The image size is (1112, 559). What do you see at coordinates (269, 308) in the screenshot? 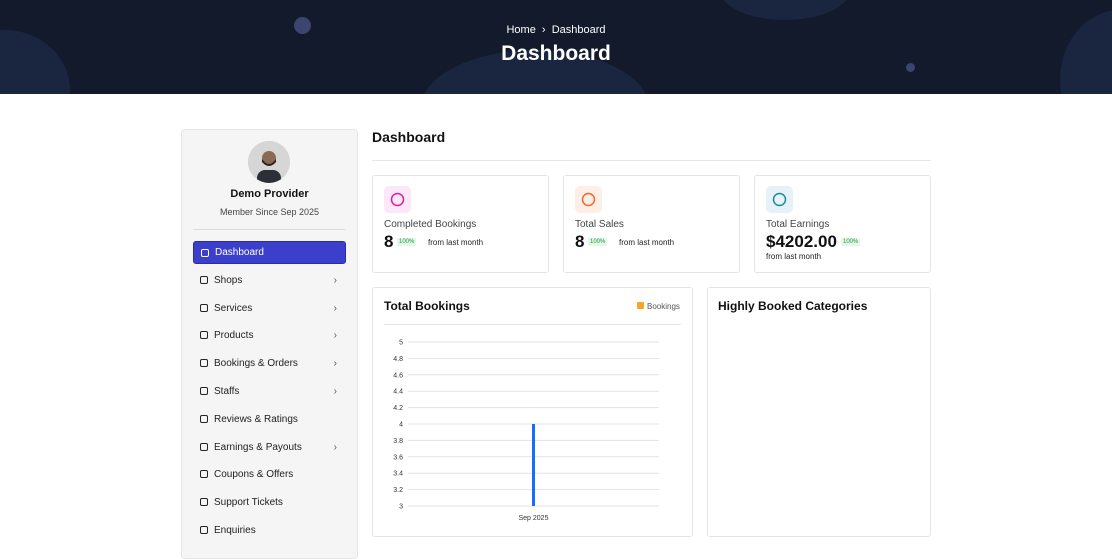
I see `menu-item: Services ›` at bounding box center [269, 308].